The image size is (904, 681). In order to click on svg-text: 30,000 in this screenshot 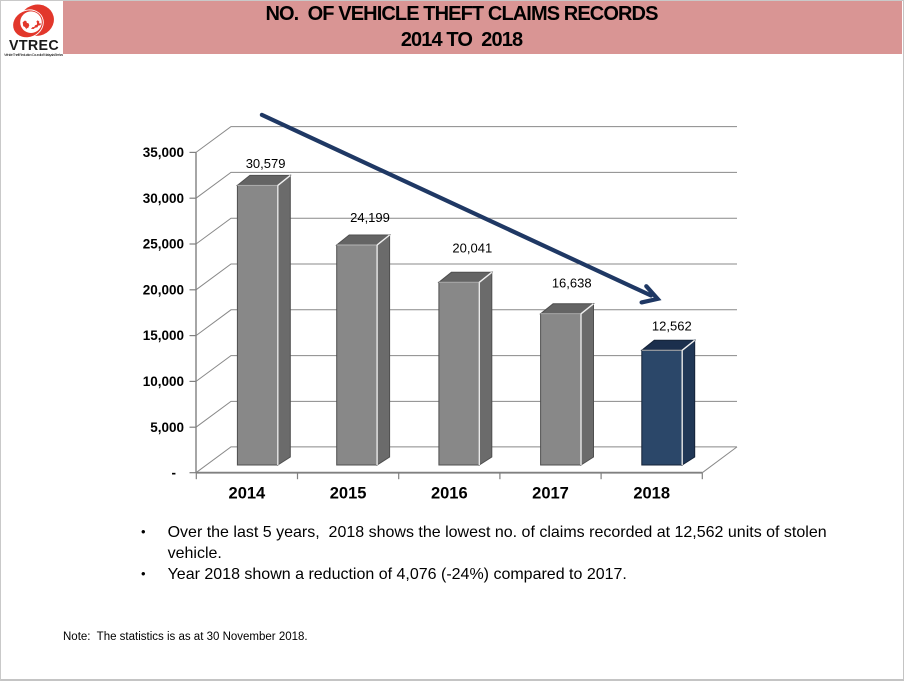, I will do `click(163, 198)`.